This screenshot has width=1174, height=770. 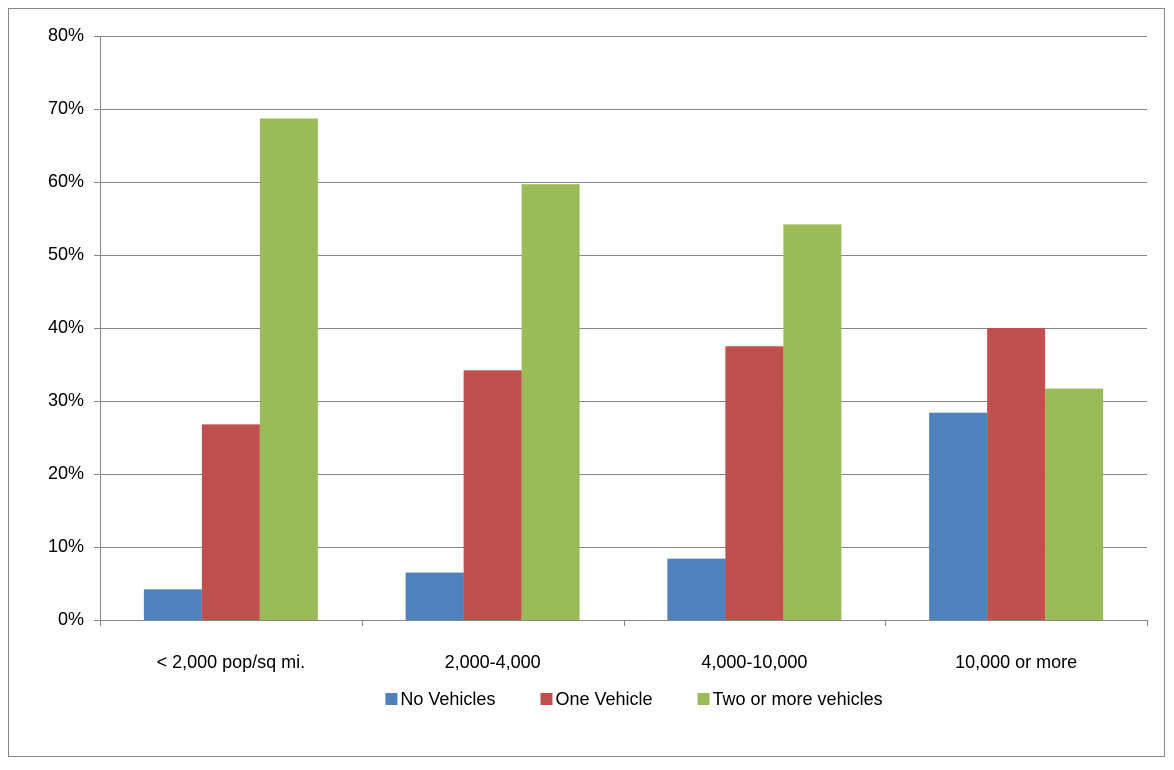 What do you see at coordinates (231, 662) in the screenshot?
I see `x-tick-label: < 2,000 pop/sq mi.` at bounding box center [231, 662].